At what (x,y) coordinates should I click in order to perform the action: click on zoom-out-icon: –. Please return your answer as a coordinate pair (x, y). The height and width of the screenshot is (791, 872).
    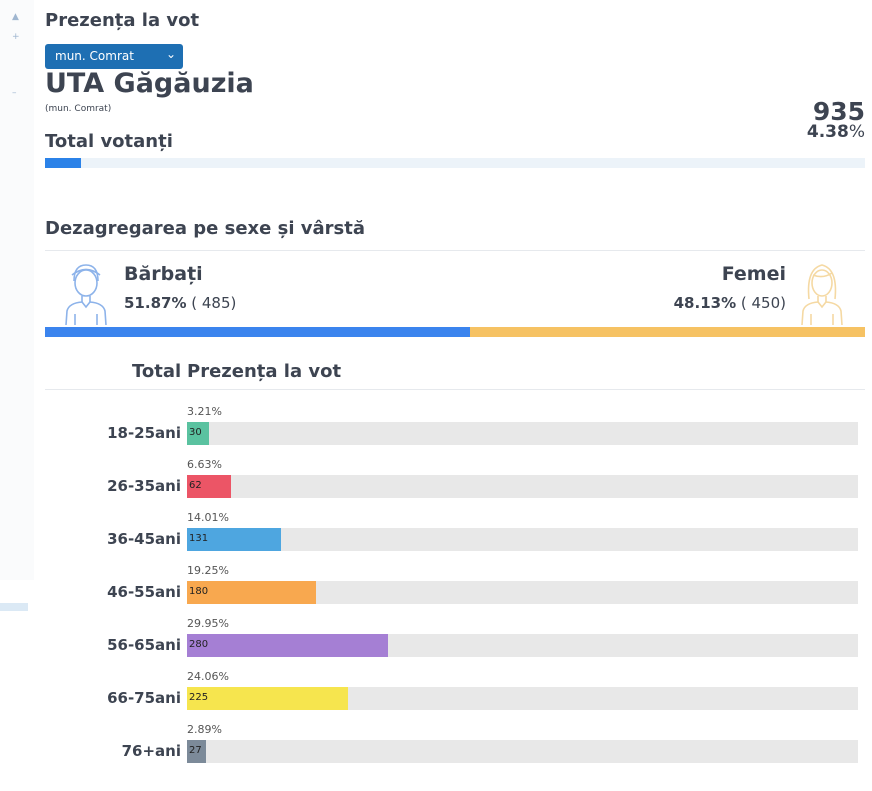
    Looking at the image, I should click on (14, 93).